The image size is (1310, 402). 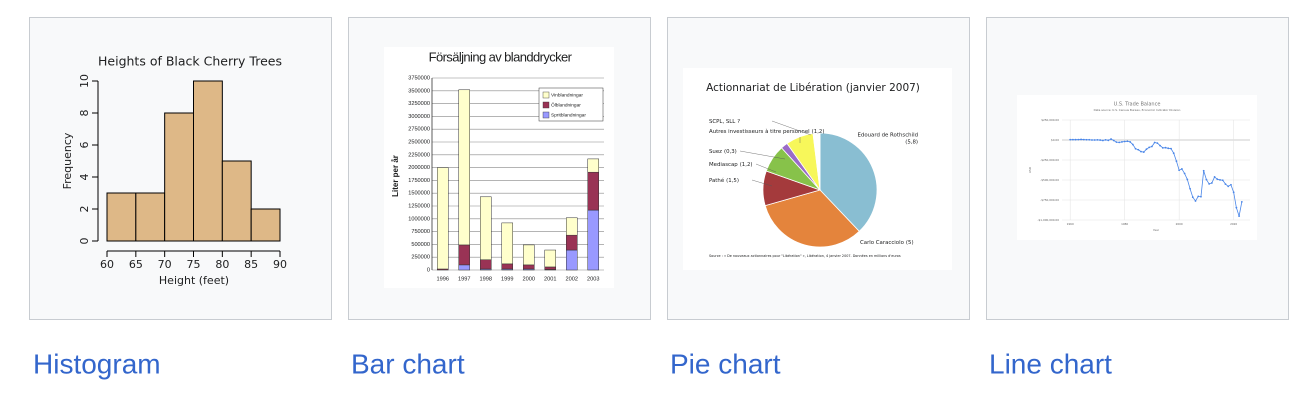 What do you see at coordinates (419, 78) in the screenshot?
I see `y-tick-label: 3750000` at bounding box center [419, 78].